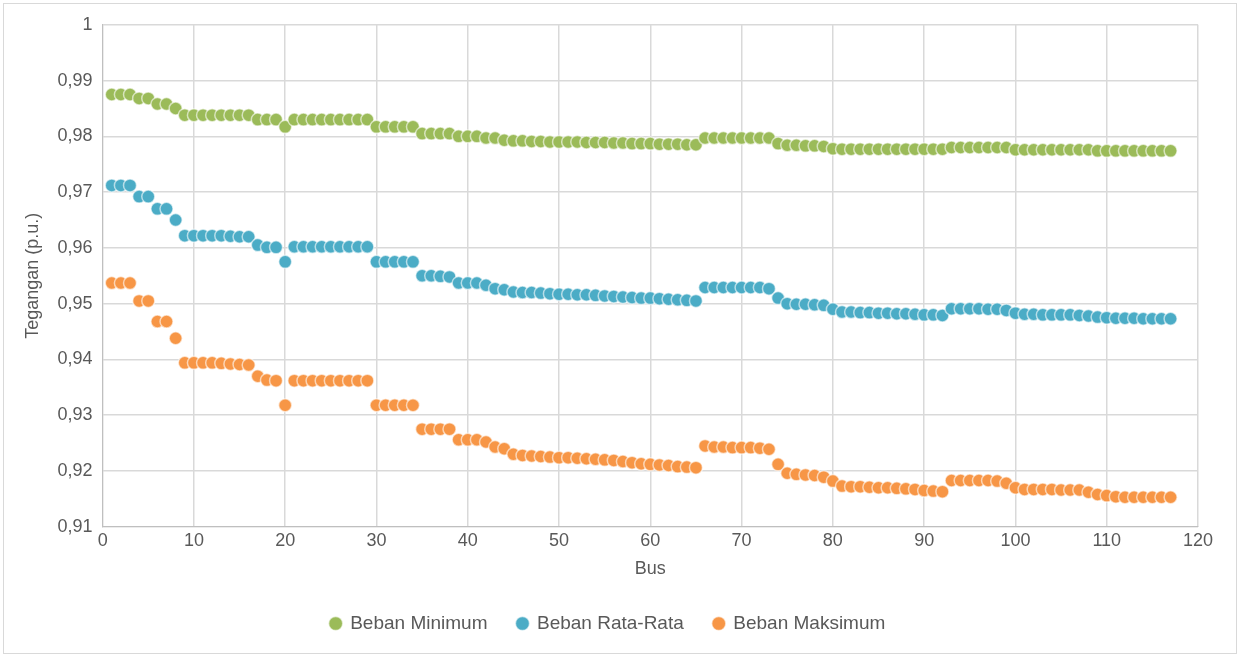 The width and height of the screenshot is (1240, 657). Describe the element at coordinates (75, 525) in the screenshot. I see `y-tick-label: 0,91` at that location.